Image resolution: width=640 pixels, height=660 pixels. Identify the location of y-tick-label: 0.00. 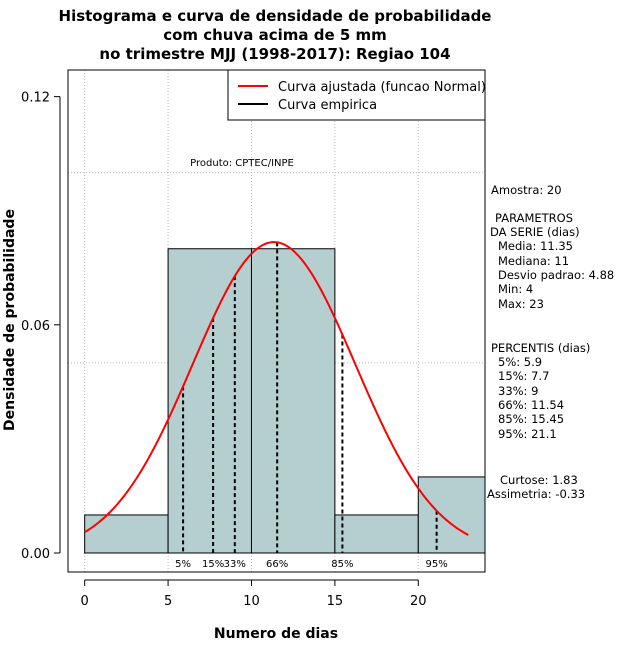
(35, 554).